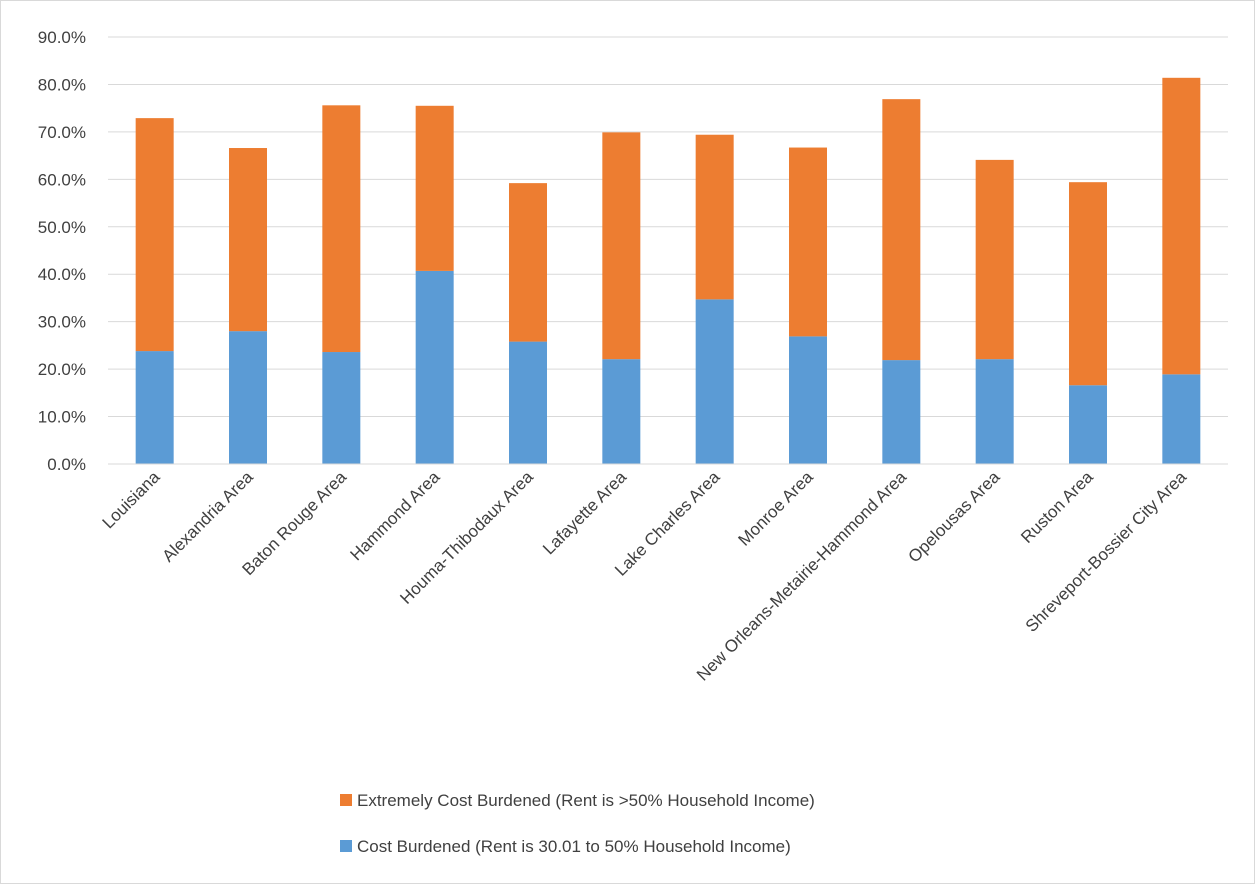 The height and width of the screenshot is (884, 1255). Describe the element at coordinates (1057, 507) in the screenshot. I see `x-tick-label: Ruston Area` at that location.